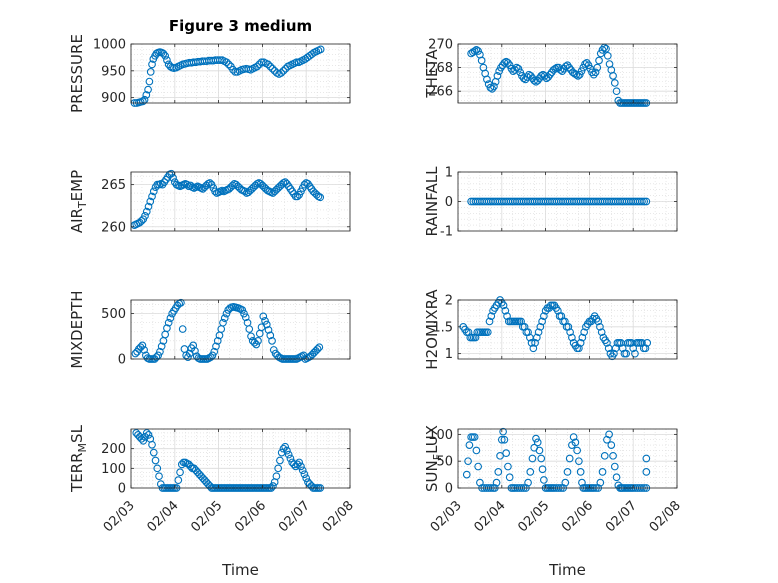 The image size is (778, 583). What do you see at coordinates (433, 458) in the screenshot?
I see `y-axis-label: SUNFLUX` at bounding box center [433, 458].